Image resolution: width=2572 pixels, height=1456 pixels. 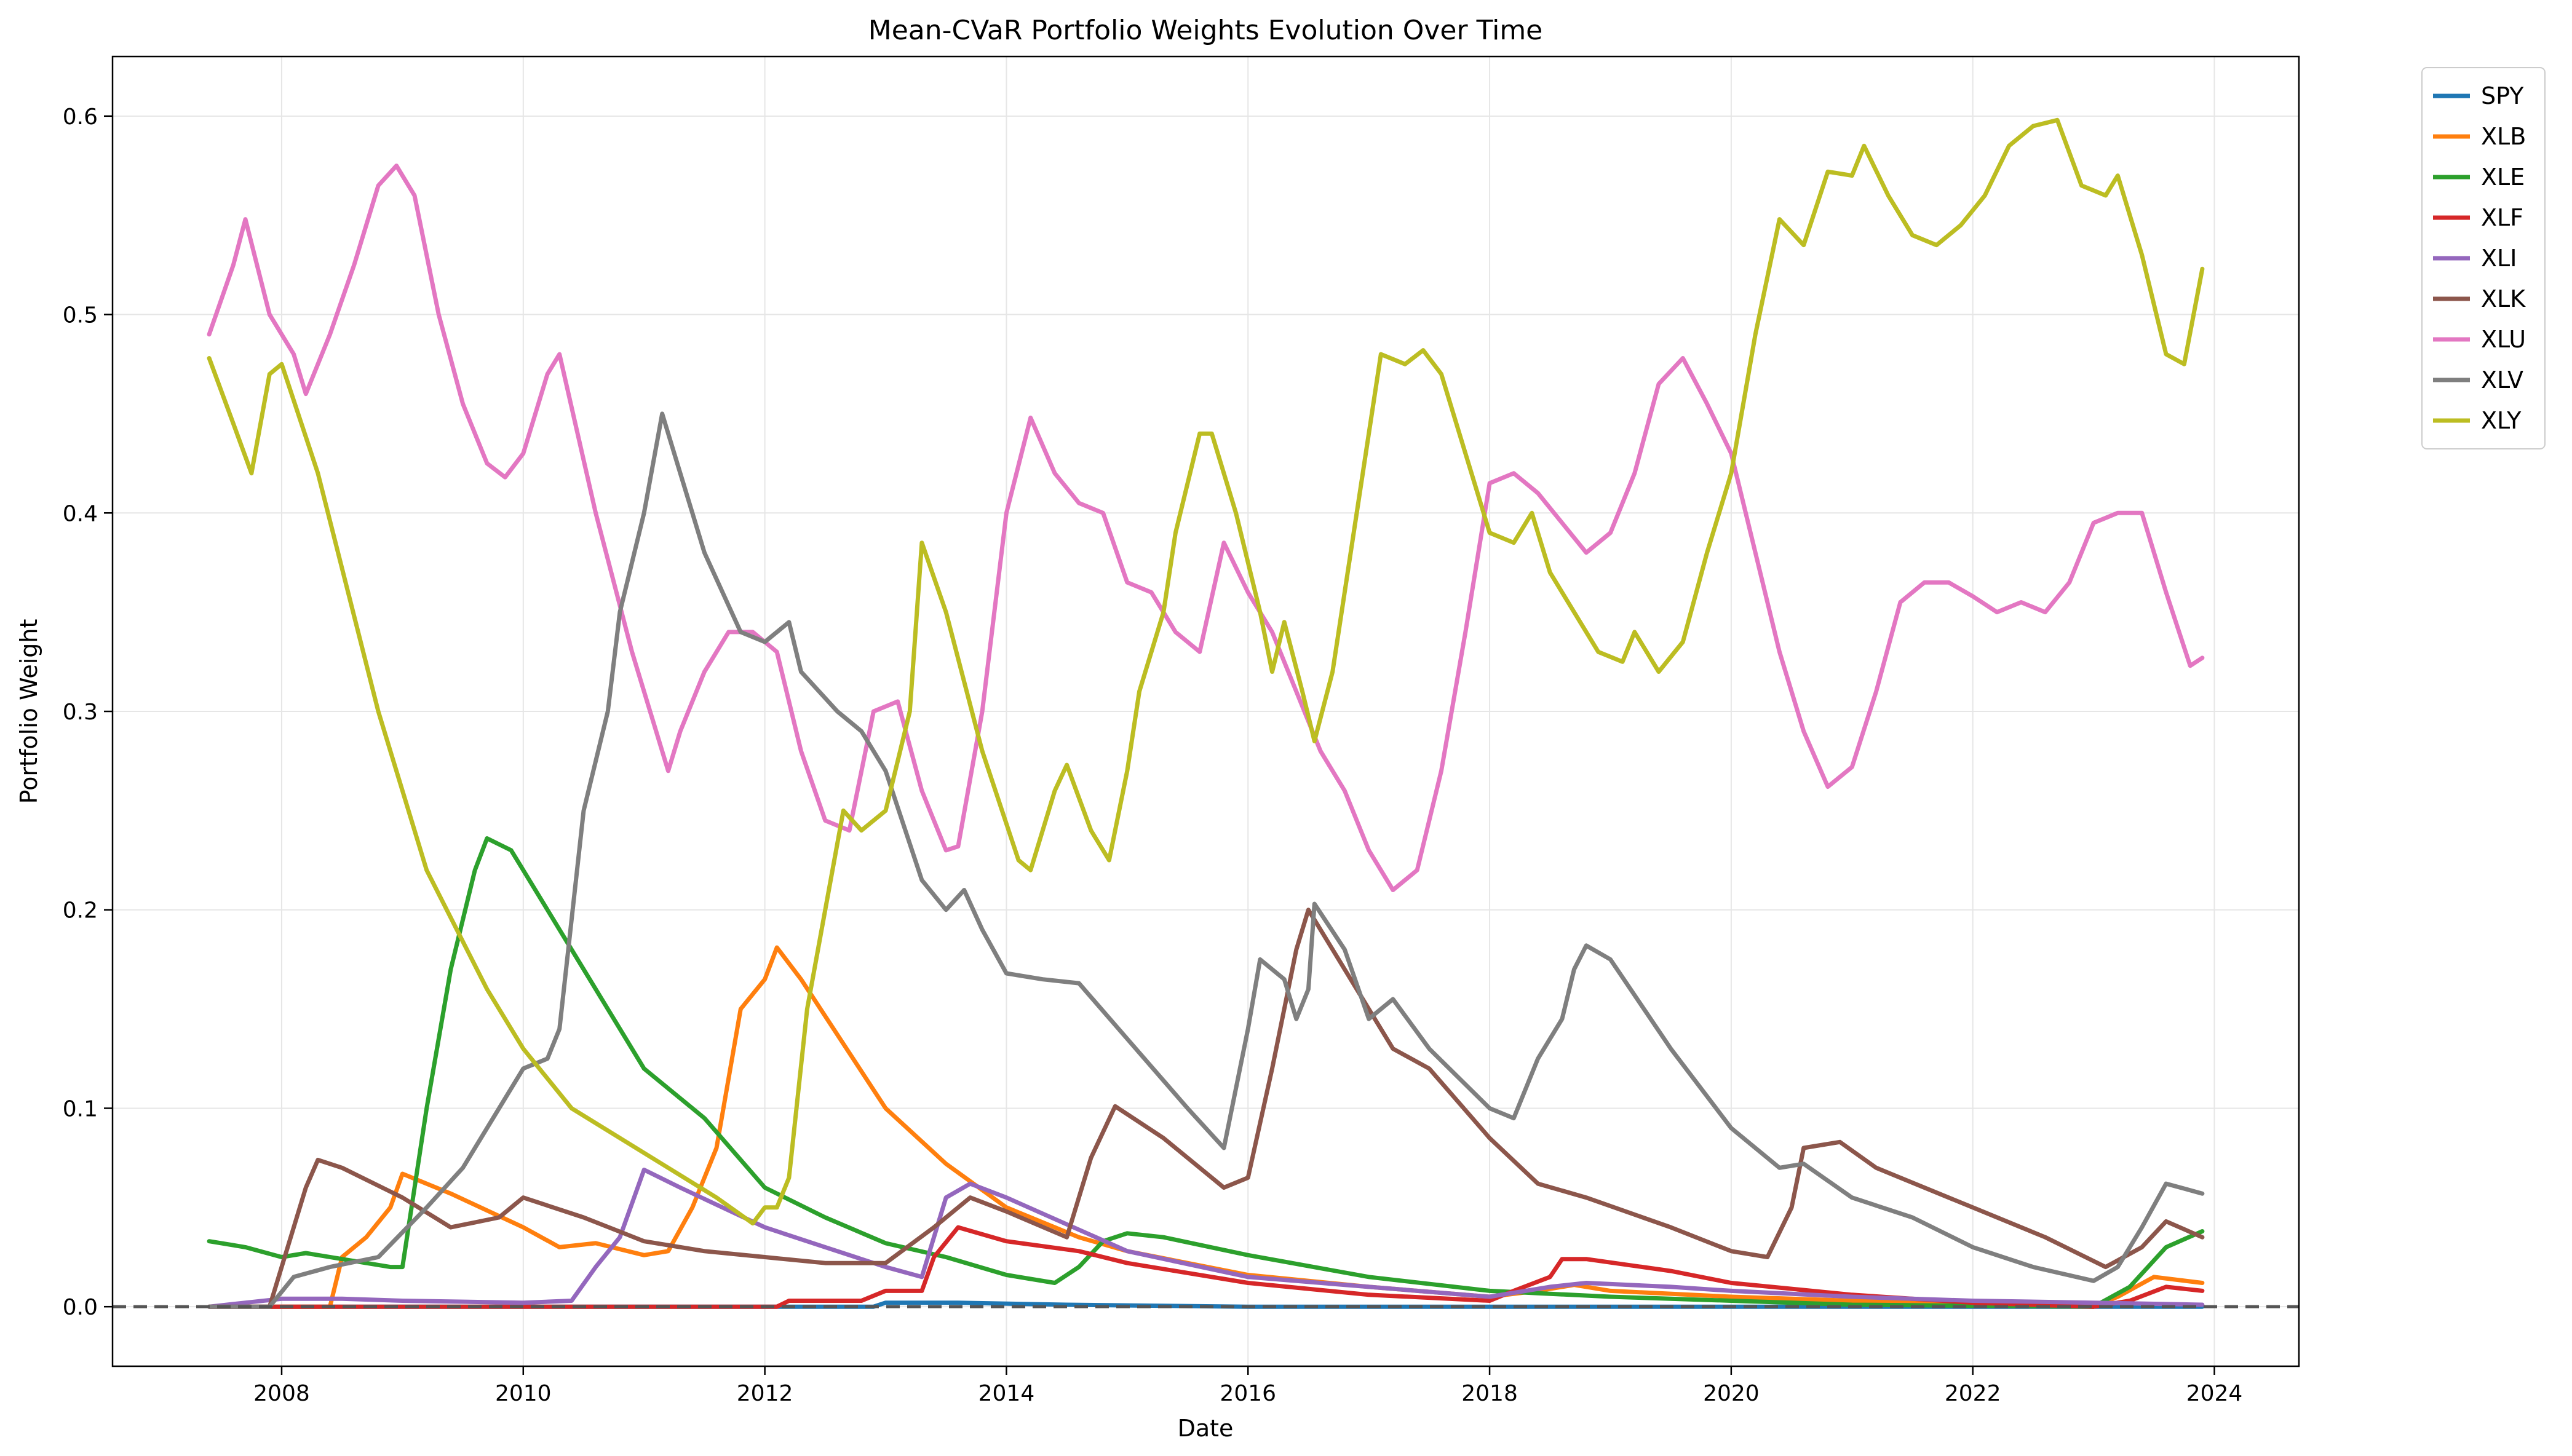 I want to click on legend-label-xlk: XLK, so click(x=2503, y=298).